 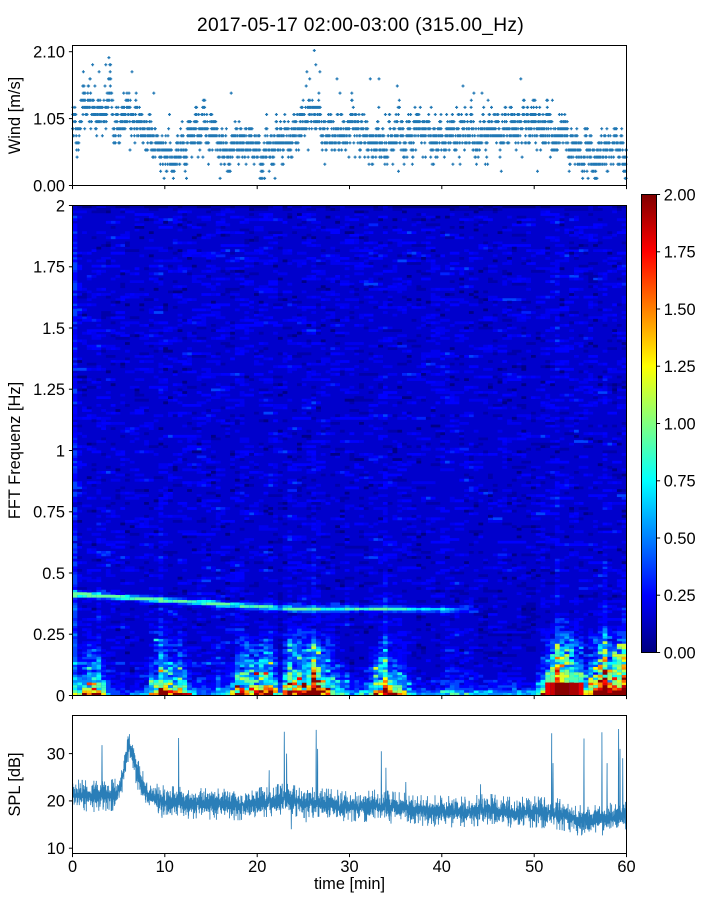 I want to click on svg-text: 1.05, so click(x=49, y=119).